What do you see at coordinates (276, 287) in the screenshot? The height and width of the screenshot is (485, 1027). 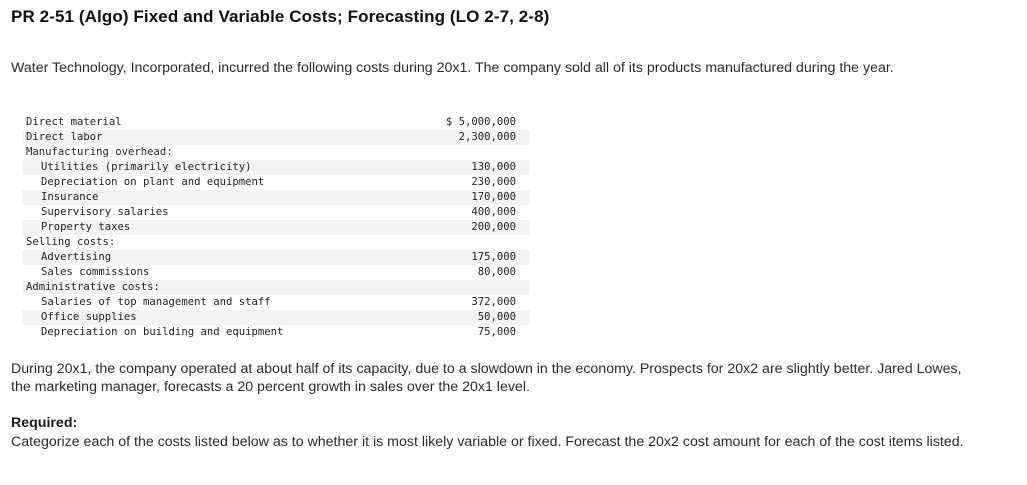 I see `cost-row: Administrative costs:` at bounding box center [276, 287].